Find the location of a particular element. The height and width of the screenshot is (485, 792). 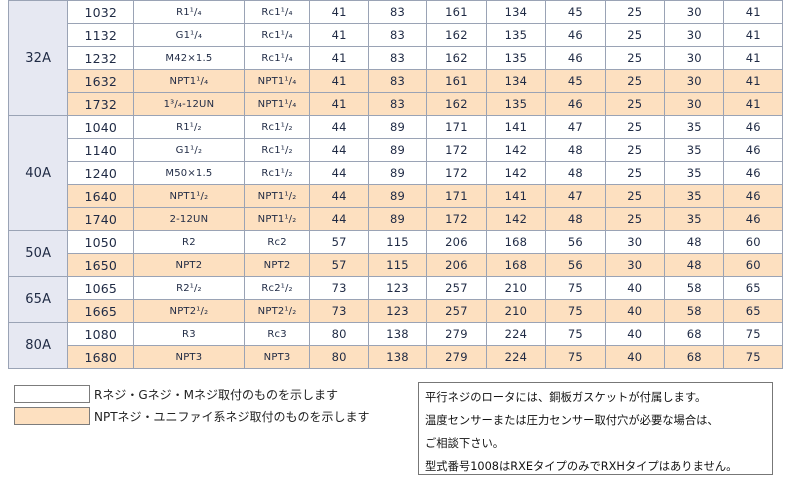

model-number-cell: 1040 is located at coordinates (101, 127).